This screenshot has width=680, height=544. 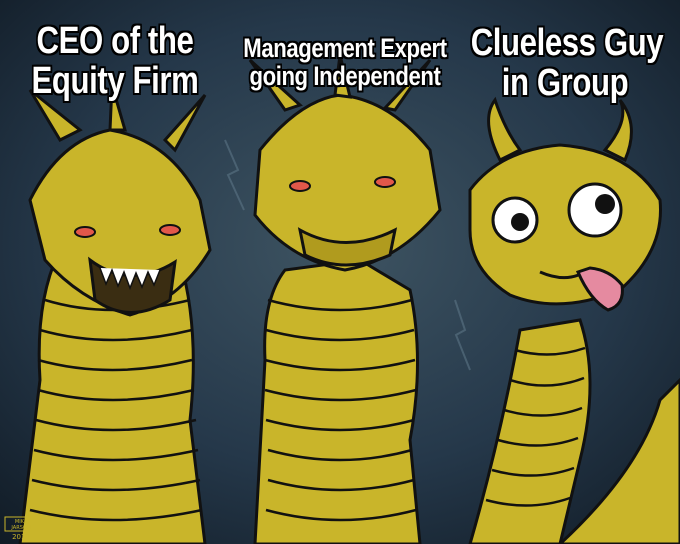 I want to click on caption-right-line-2: in Group, so click(x=565, y=82).